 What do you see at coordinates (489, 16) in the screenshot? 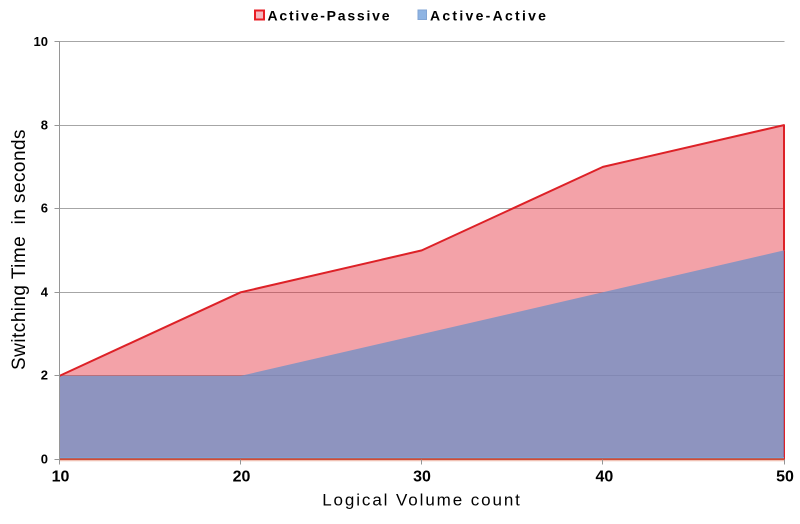
I see `svg-text: Active-Active` at bounding box center [489, 16].